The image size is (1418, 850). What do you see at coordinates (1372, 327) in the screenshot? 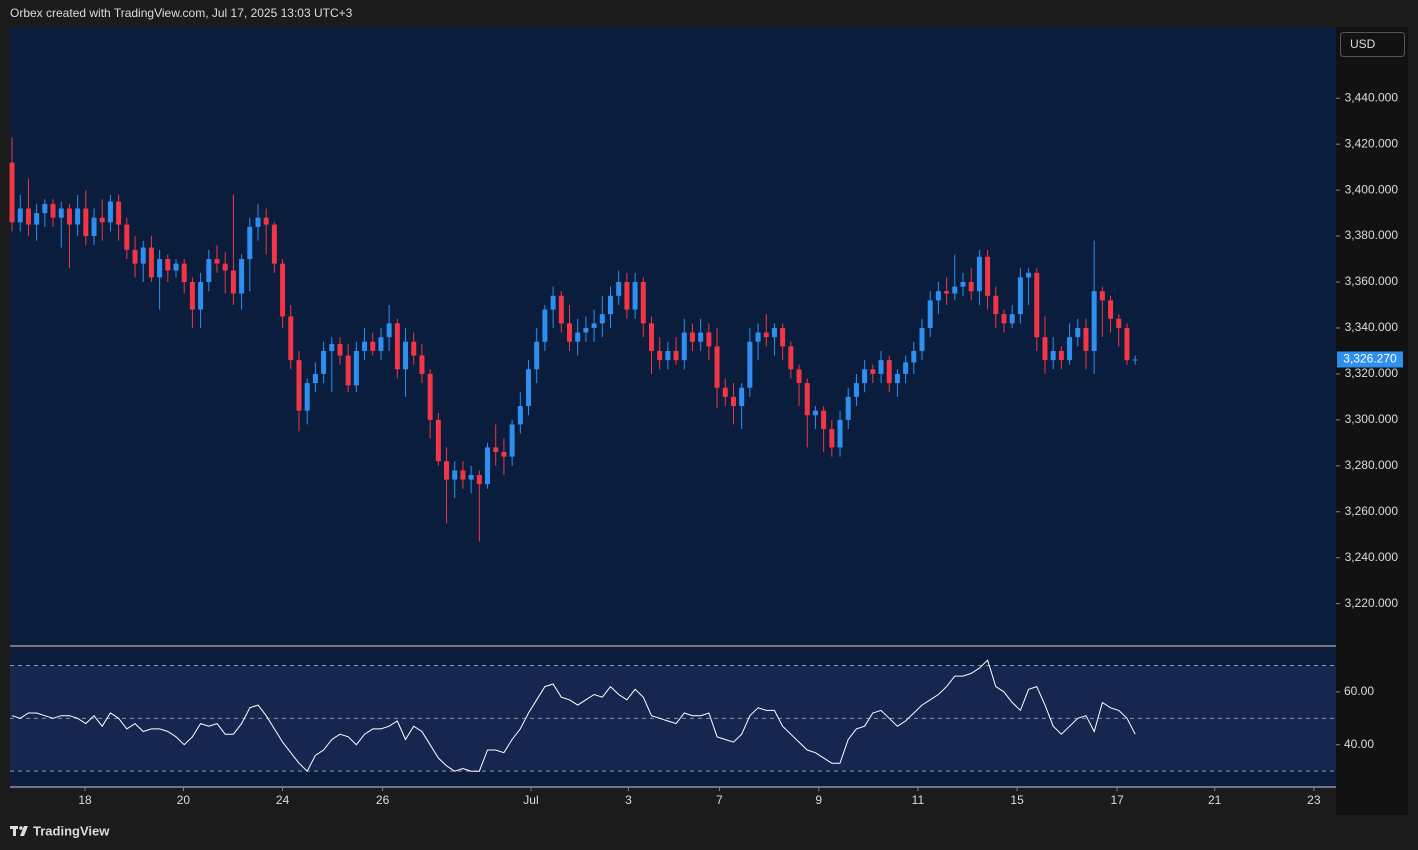
I see `y-tick-label: 3,340.000` at bounding box center [1372, 327].